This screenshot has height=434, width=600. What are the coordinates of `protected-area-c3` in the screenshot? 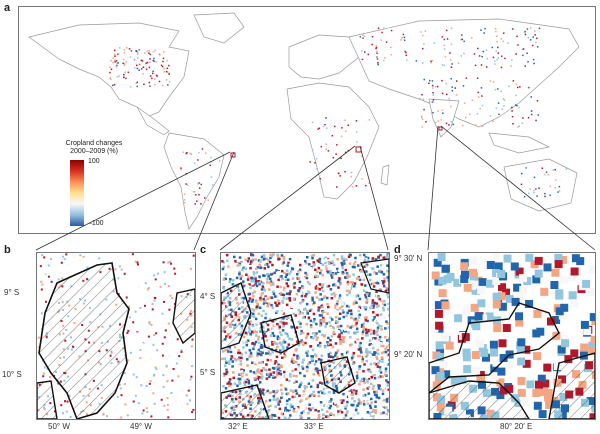 It's located at (338, 375).